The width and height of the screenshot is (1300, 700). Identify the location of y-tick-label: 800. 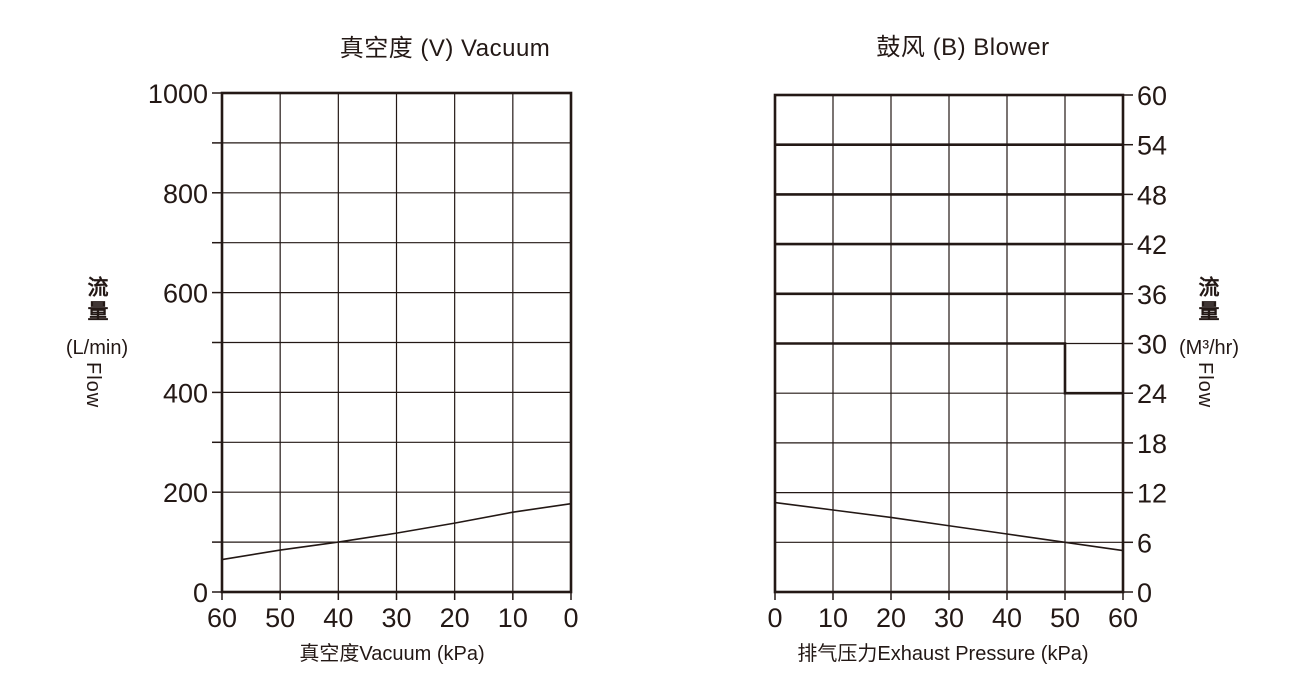
(185, 194).